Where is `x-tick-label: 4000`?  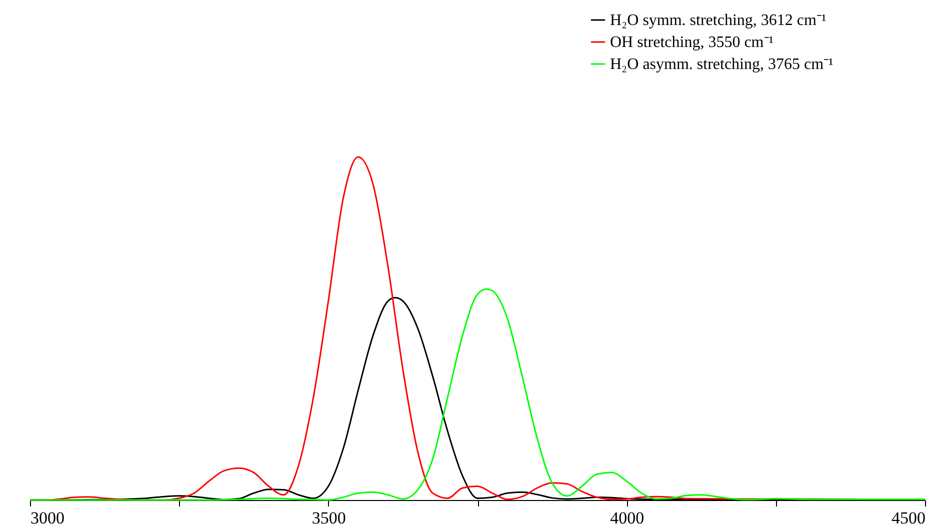 x-tick-label: 4000 is located at coordinates (627, 517).